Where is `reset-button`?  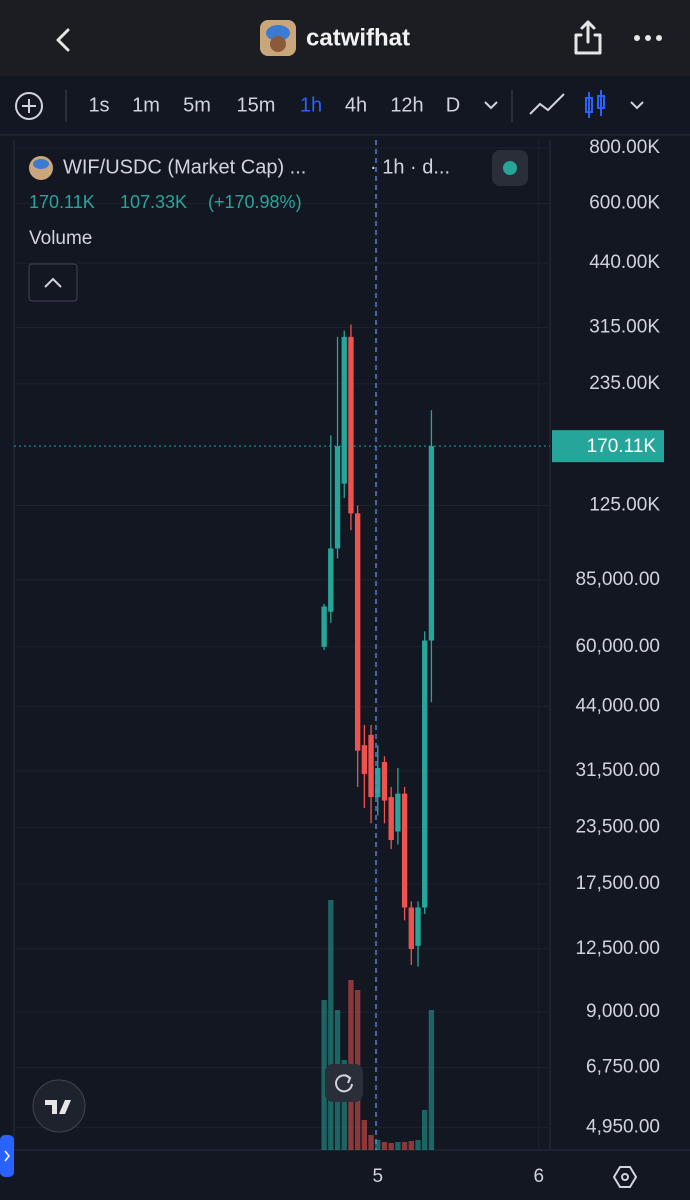 reset-button is located at coordinates (344, 1083).